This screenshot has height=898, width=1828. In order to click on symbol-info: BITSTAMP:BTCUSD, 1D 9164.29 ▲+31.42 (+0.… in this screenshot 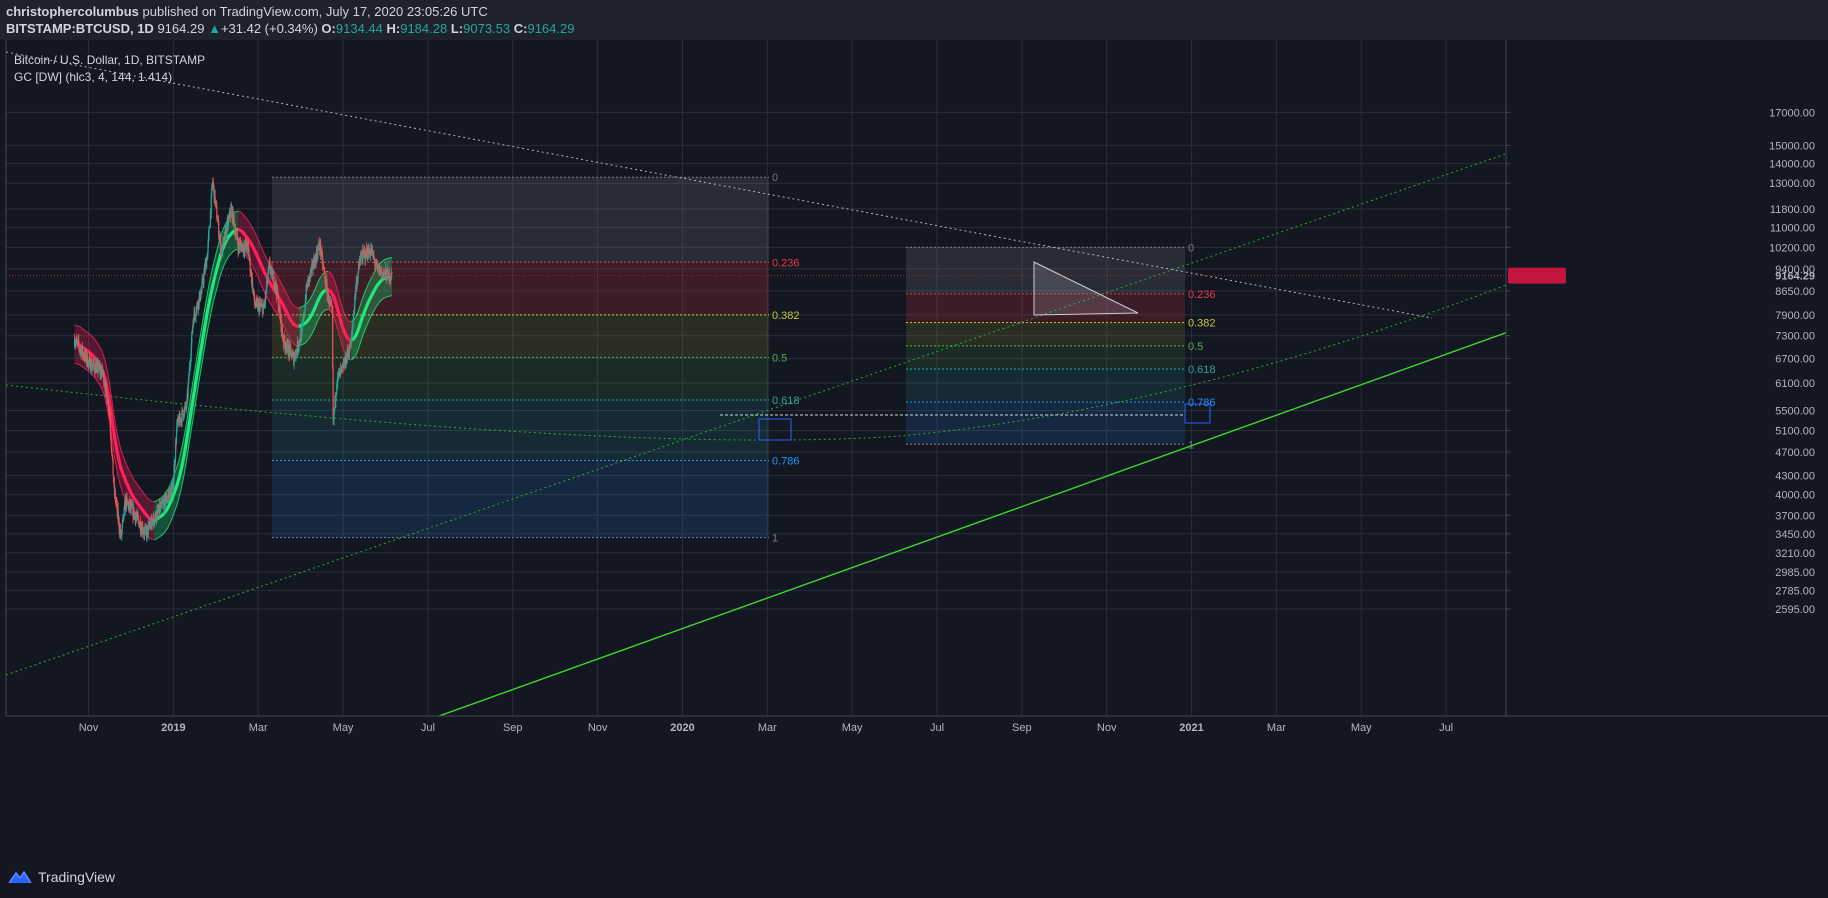, I will do `click(290, 28)`.